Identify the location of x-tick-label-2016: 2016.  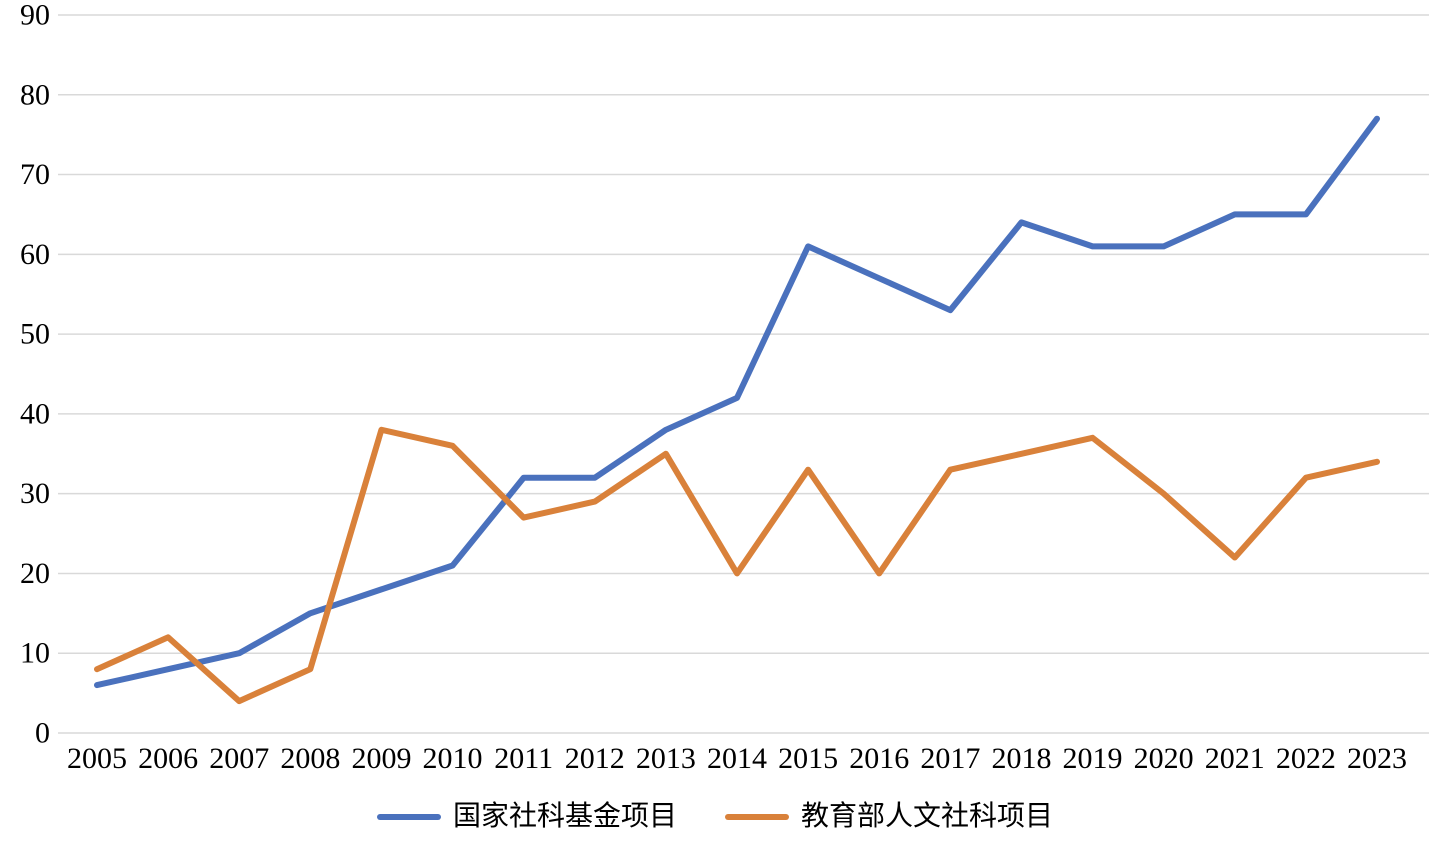
(879, 758).